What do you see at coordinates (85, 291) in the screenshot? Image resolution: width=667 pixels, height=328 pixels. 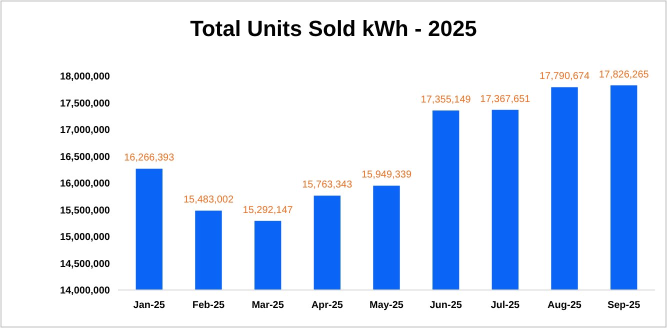 I see `y-tick-label: 14,000,000` at bounding box center [85, 291].